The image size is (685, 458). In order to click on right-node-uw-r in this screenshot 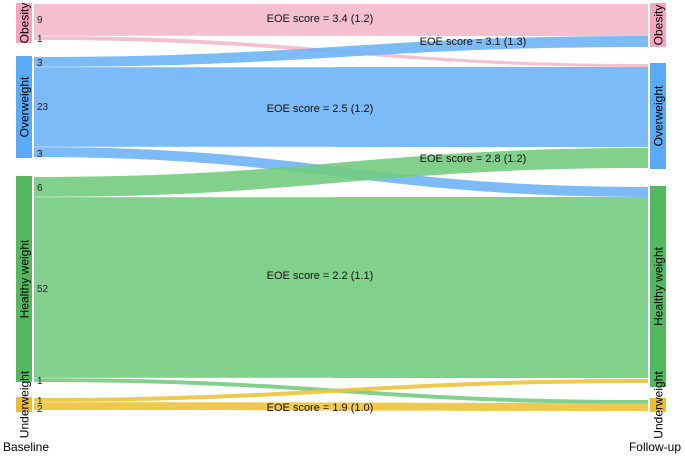, I will do `click(658, 405)`.